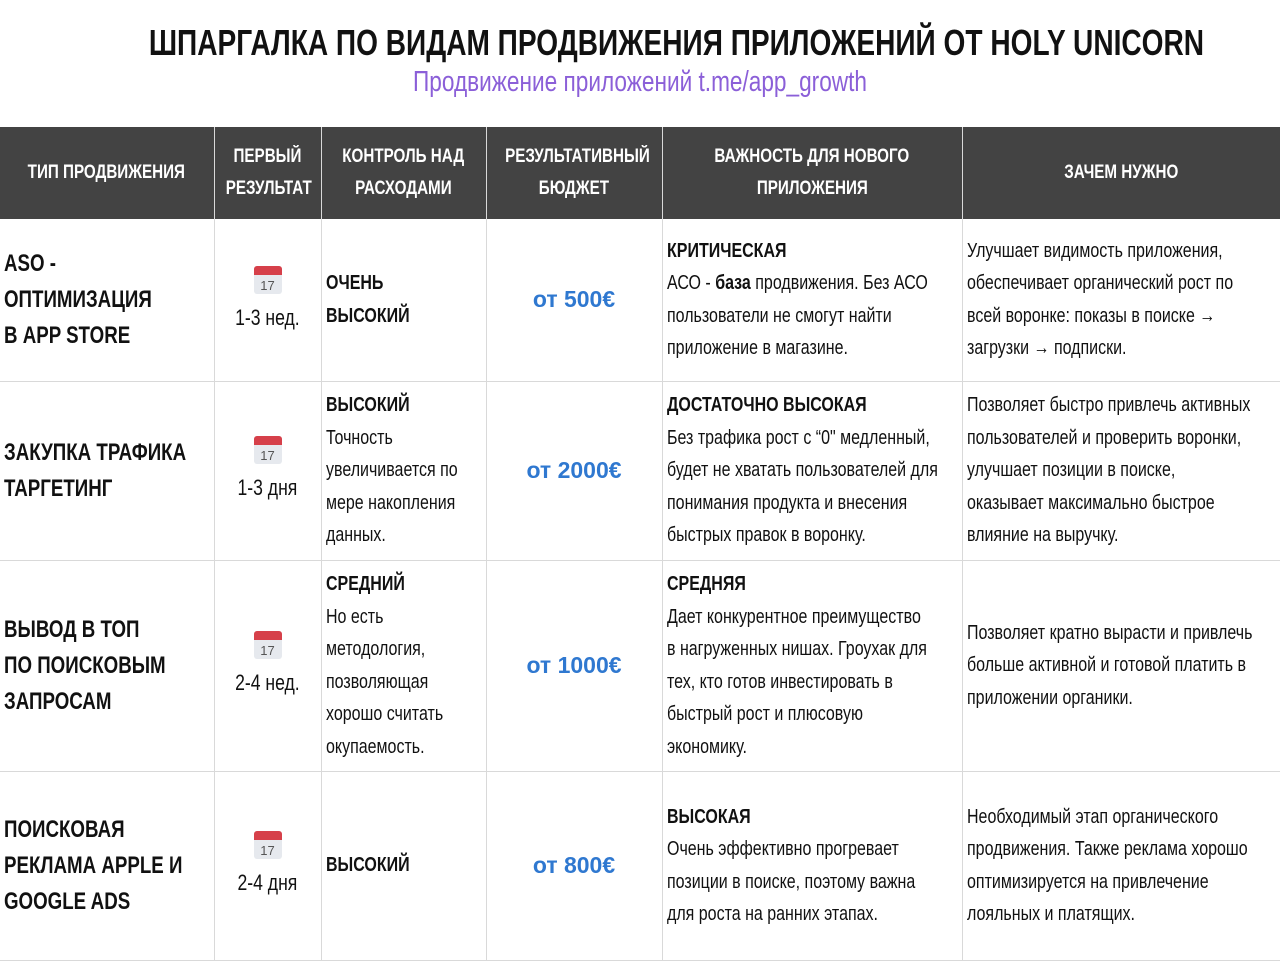 The width and height of the screenshot is (1280, 961). Describe the element at coordinates (812, 173) in the screenshot. I see `header-importance: ВАЖНОСТЬ ДЛЯ НОВОГО ПРИЛОЖЕНИЯ` at that location.